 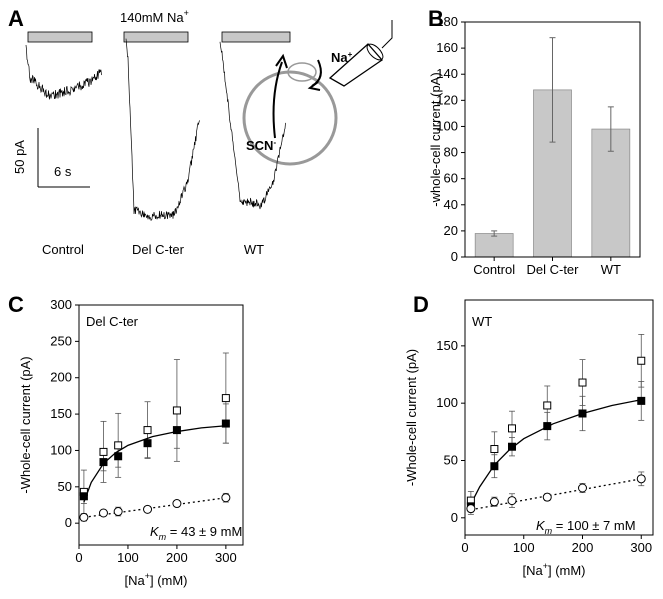 What do you see at coordinates (552, 269) in the screenshot?
I see `x-tick-label: Del C-ter` at bounding box center [552, 269].